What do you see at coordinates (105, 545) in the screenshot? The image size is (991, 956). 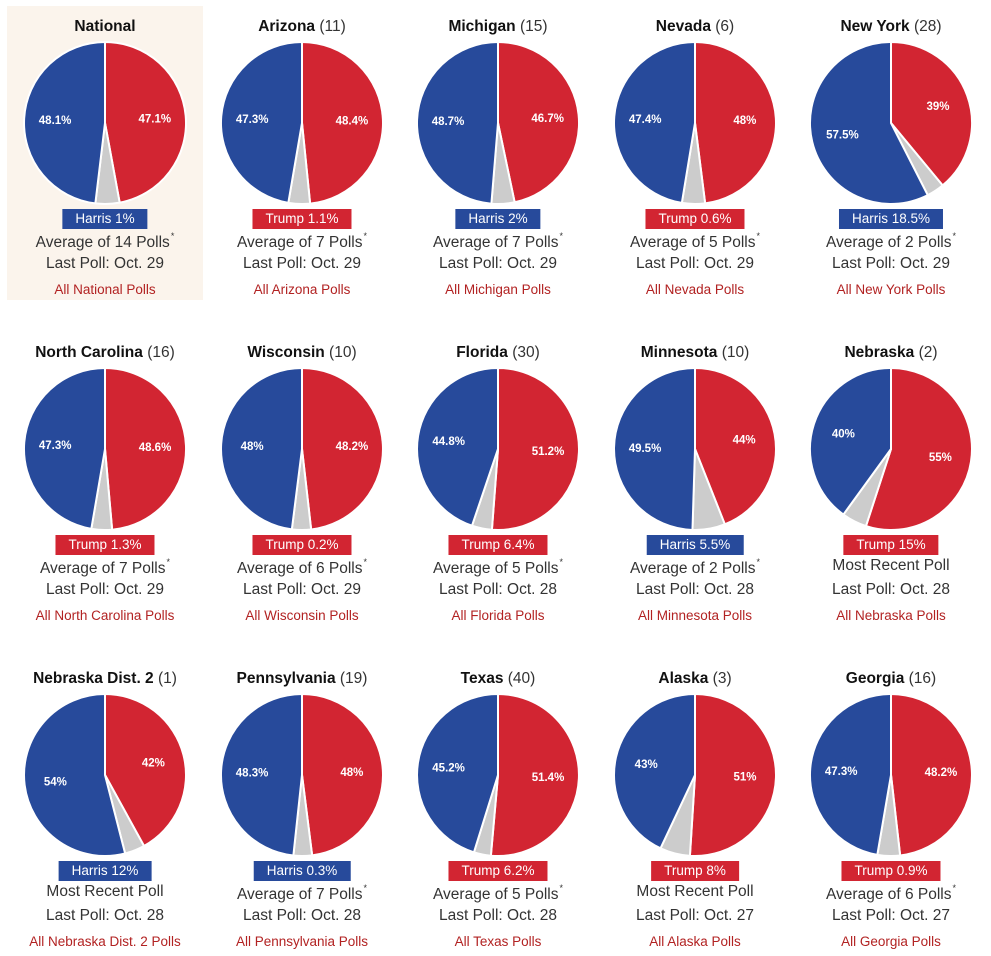 I see `margin-badge: Trump 1.3%` at bounding box center [105, 545].